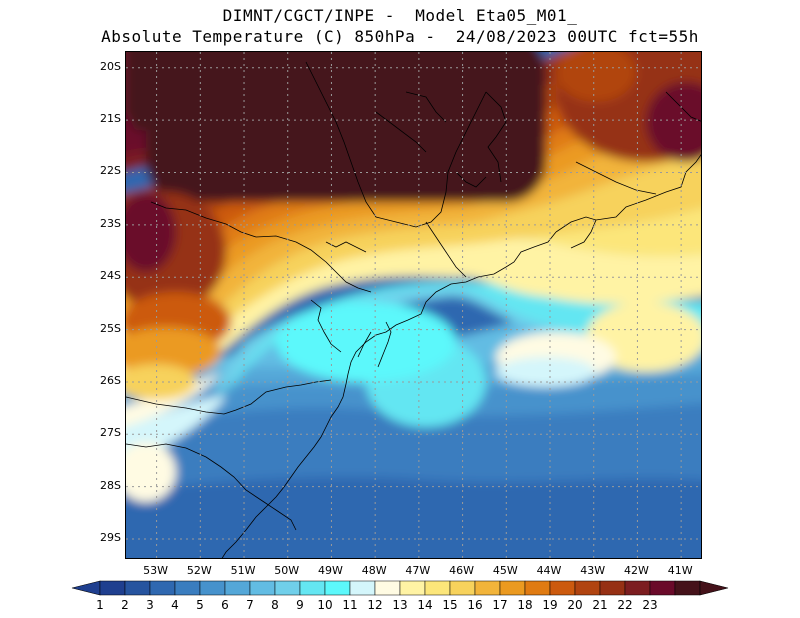 The height and width of the screenshot is (618, 800). Describe the element at coordinates (636, 570) in the screenshot. I see `lon-label: 42W` at that location.